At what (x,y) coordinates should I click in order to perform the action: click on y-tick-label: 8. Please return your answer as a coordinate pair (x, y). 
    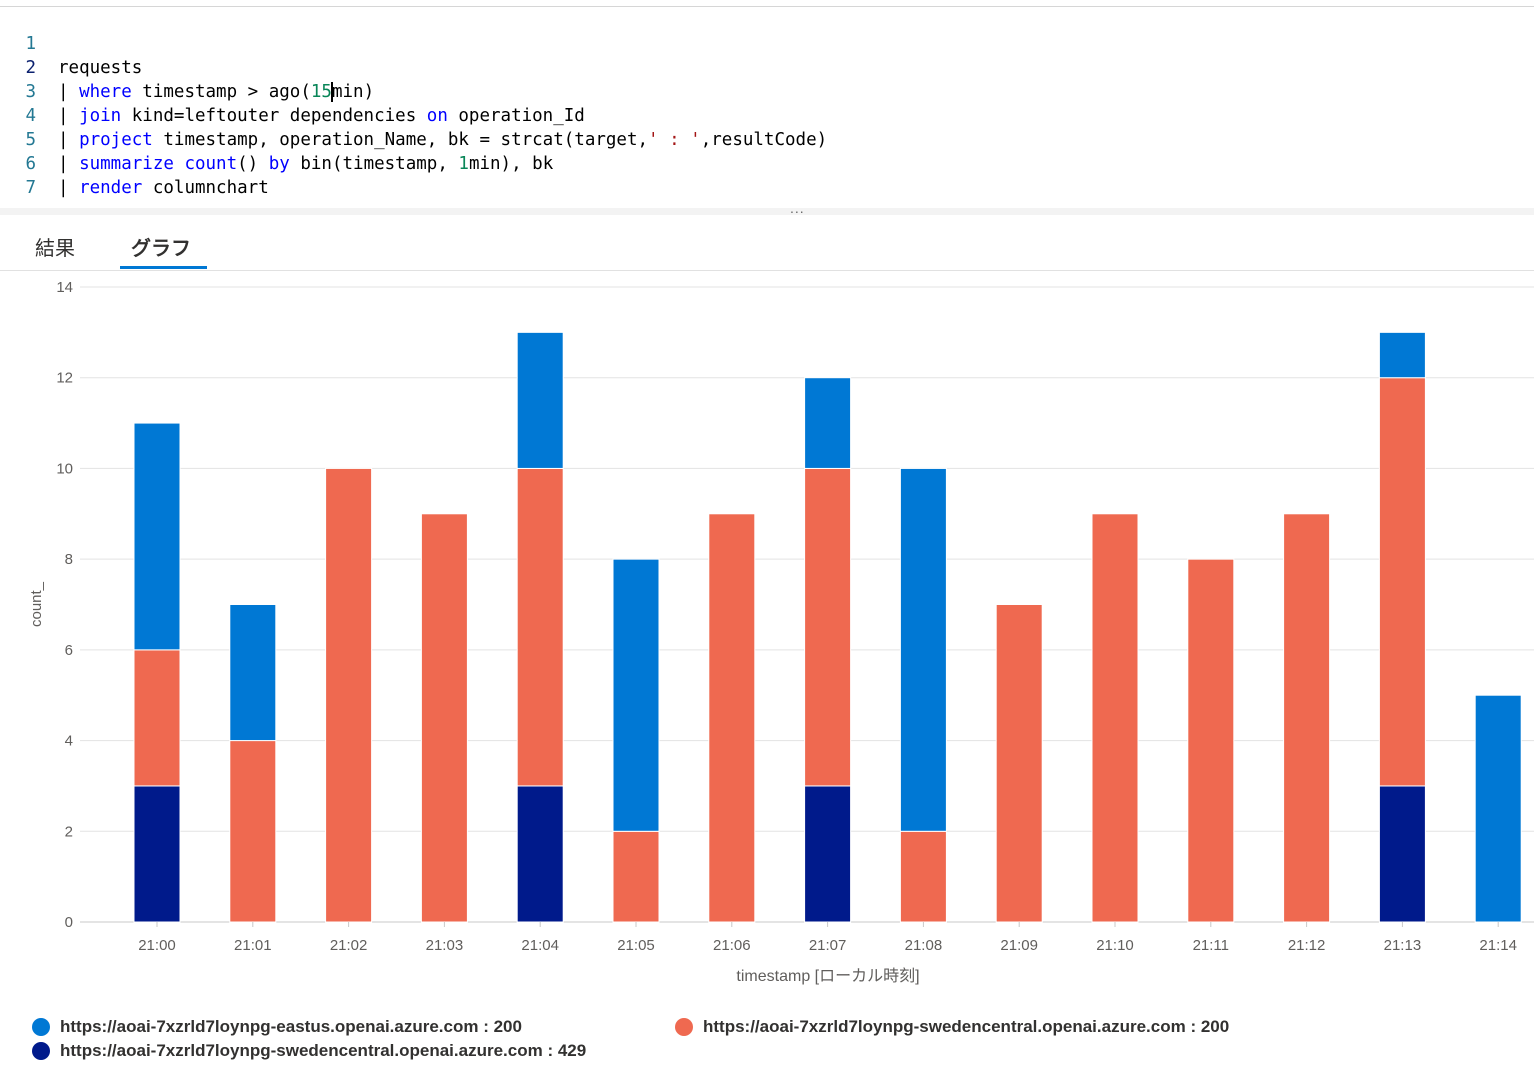
    Looking at the image, I should click on (69, 559).